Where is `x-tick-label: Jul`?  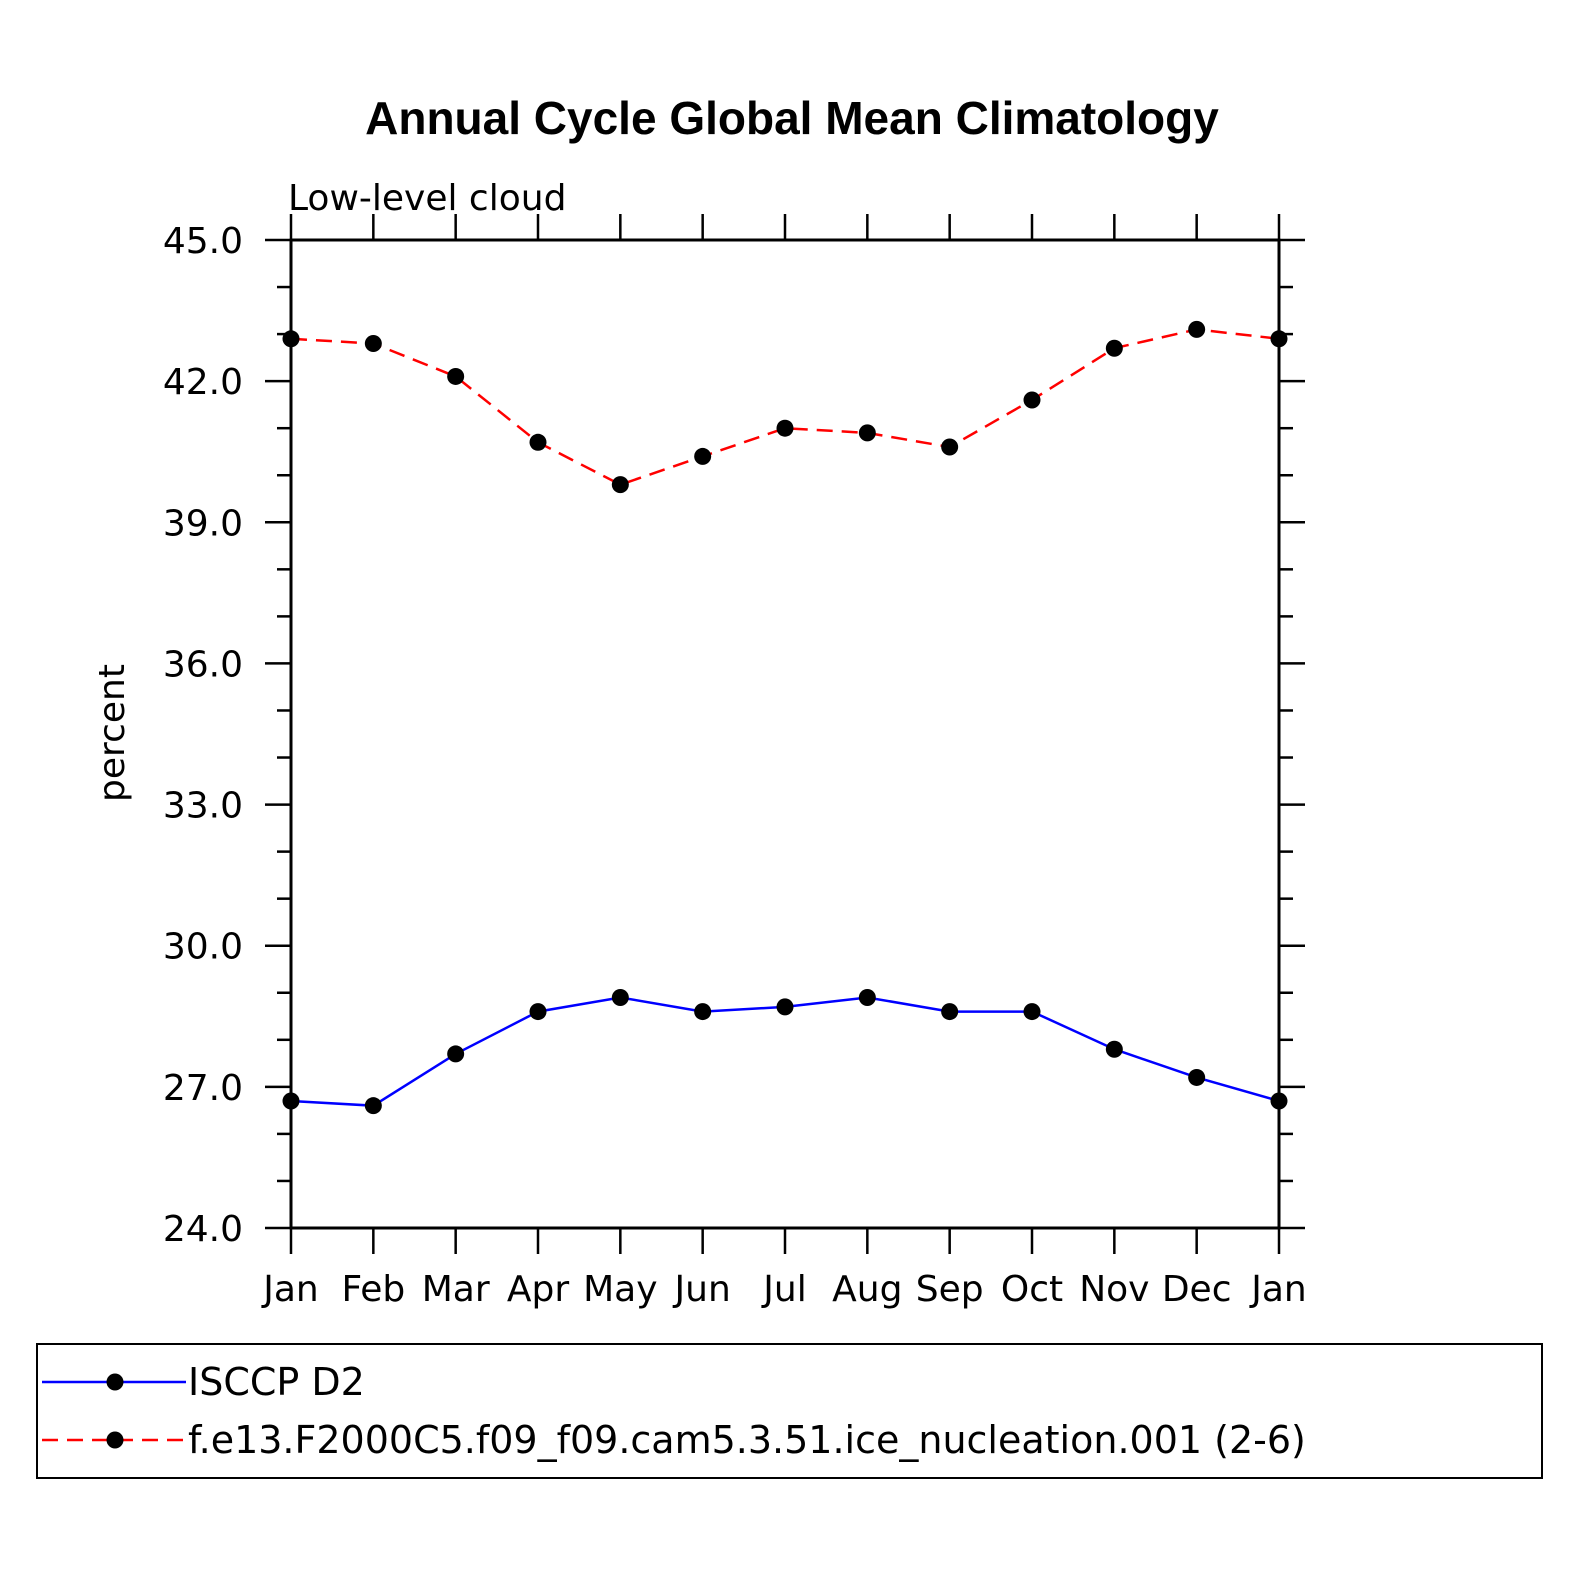
x-tick-label: Jul is located at coordinates (783, 1289).